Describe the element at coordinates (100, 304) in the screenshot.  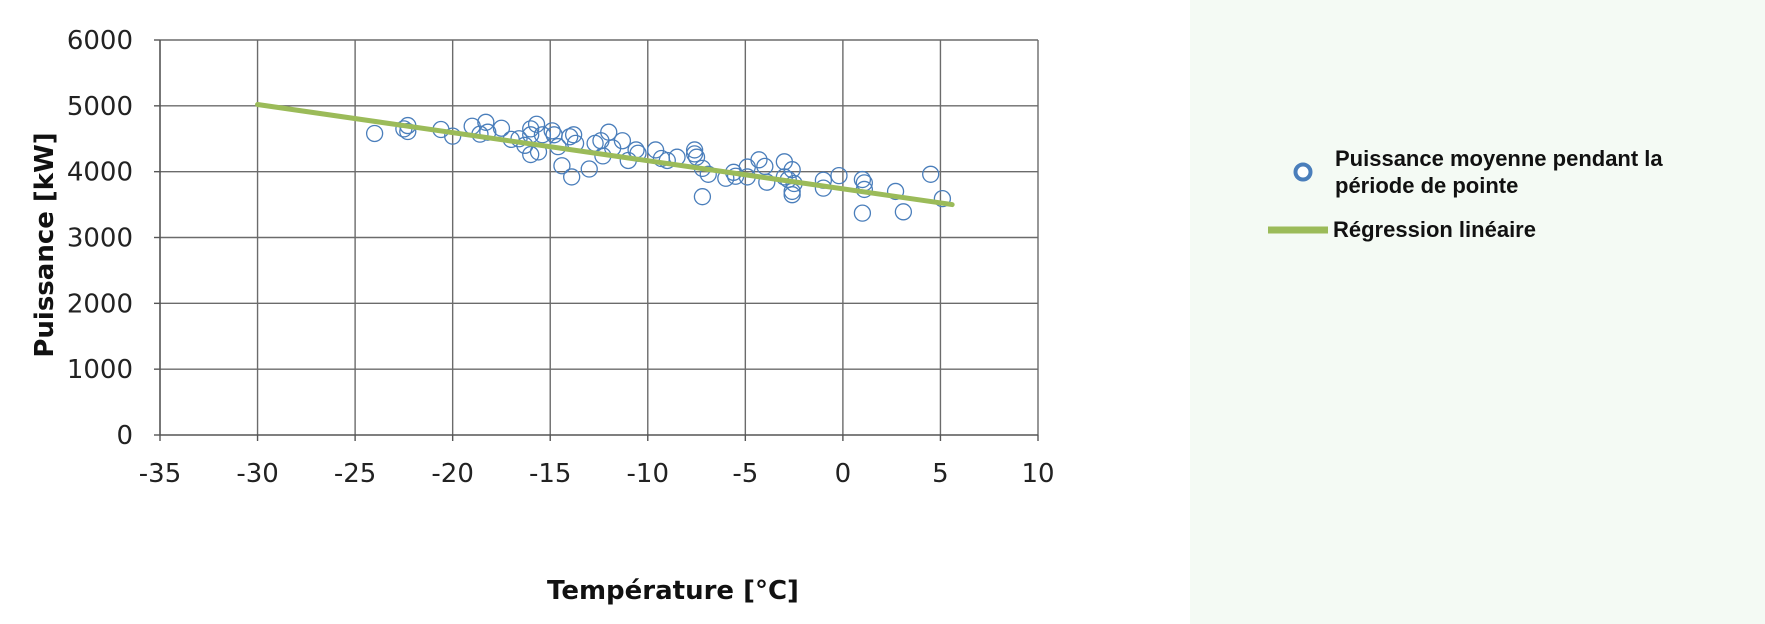
I see `y-tick-label: 2000` at that location.